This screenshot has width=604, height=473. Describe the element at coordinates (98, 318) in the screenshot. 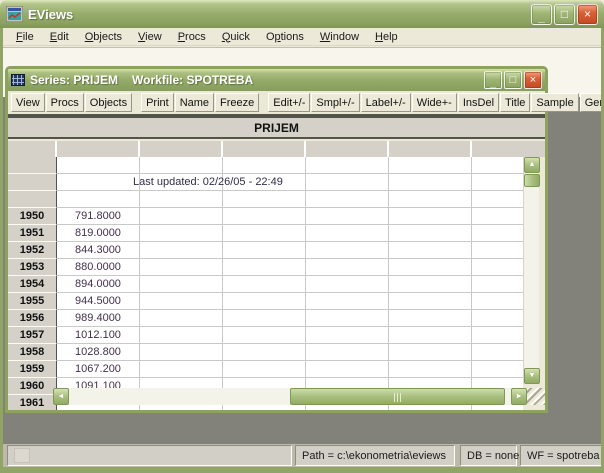

I see `row-value: 989.4000` at that location.